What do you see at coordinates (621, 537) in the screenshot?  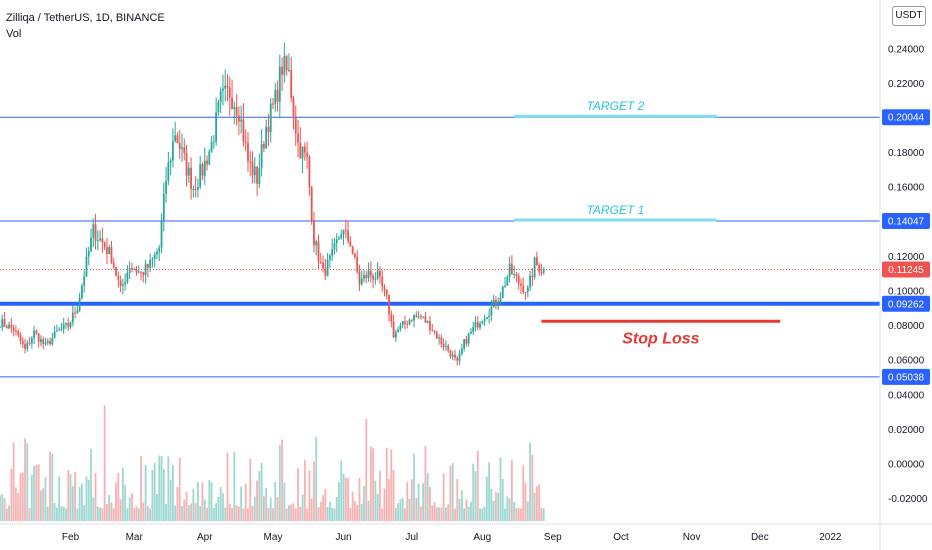 I see `time-tick-label: Oct` at bounding box center [621, 537].